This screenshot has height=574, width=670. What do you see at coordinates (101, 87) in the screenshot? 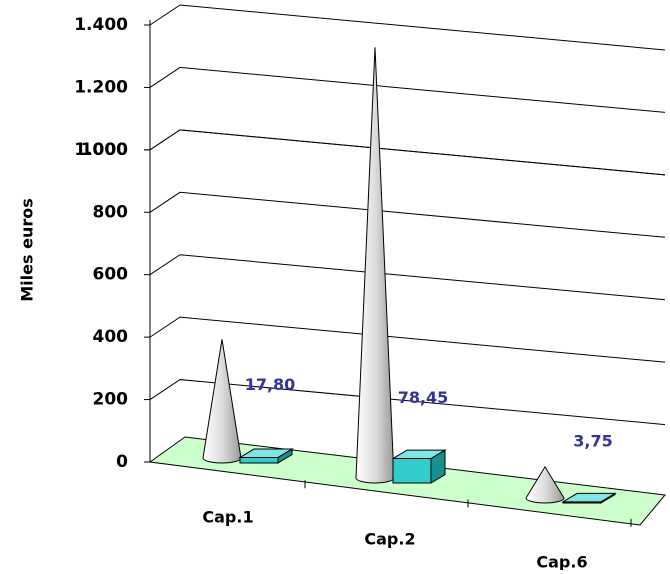
I see `y-tick-label: 1.200` at bounding box center [101, 87].